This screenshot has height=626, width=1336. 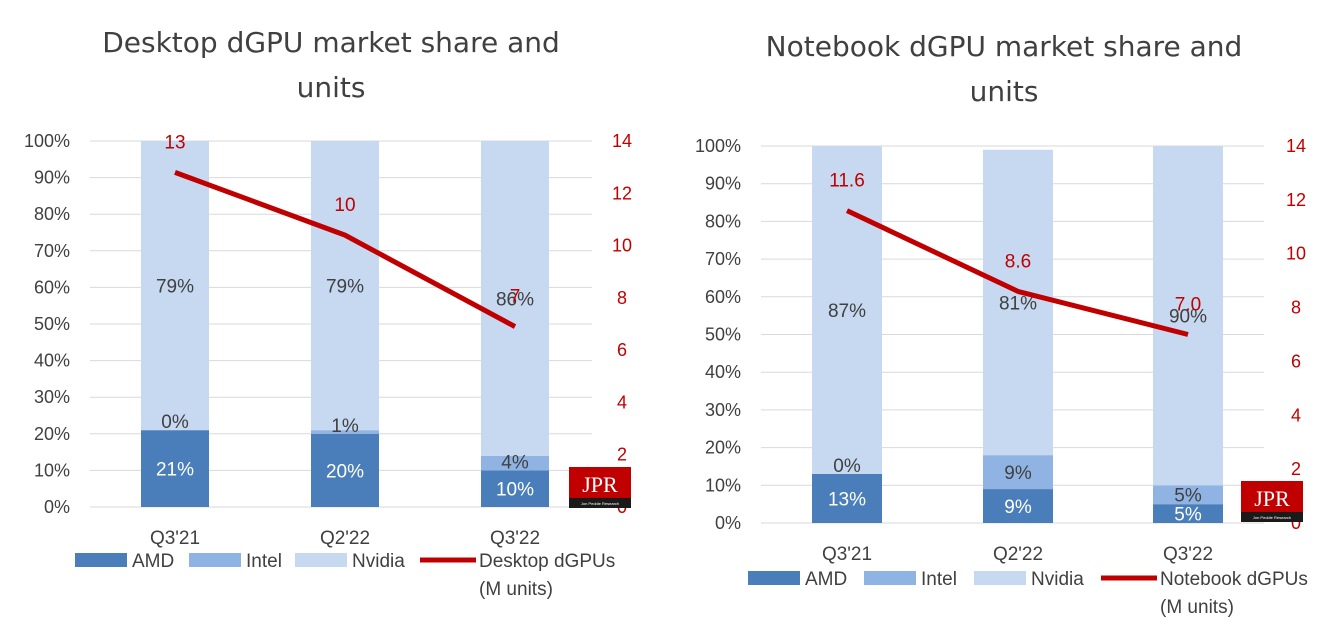 What do you see at coordinates (345, 575) in the screenshot?
I see `desktop-legend: AMD Intel Nvidia Desktop dGPUs (M units)` at bounding box center [345, 575].